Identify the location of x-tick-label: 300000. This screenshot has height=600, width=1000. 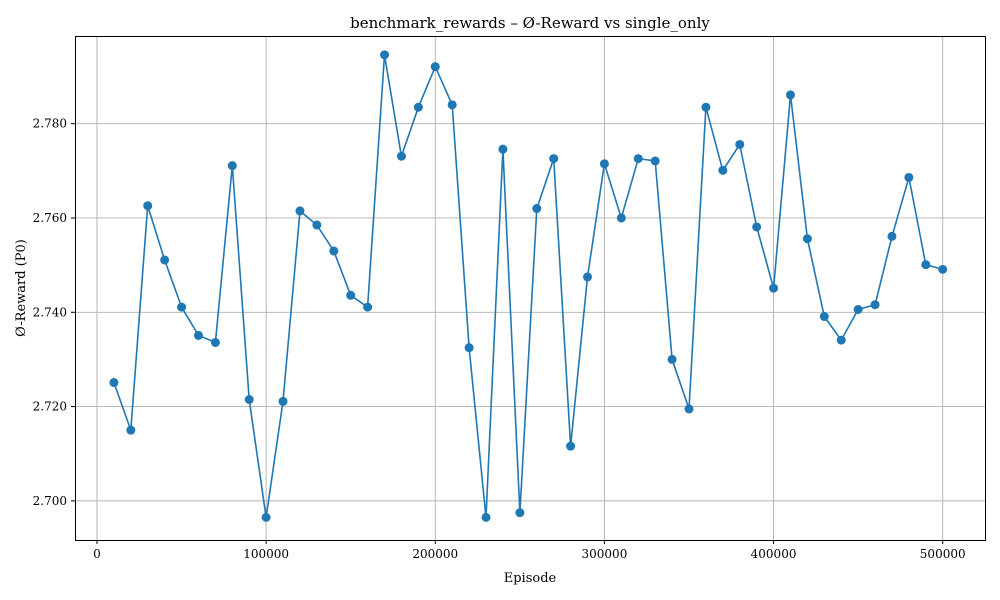
(605, 554).